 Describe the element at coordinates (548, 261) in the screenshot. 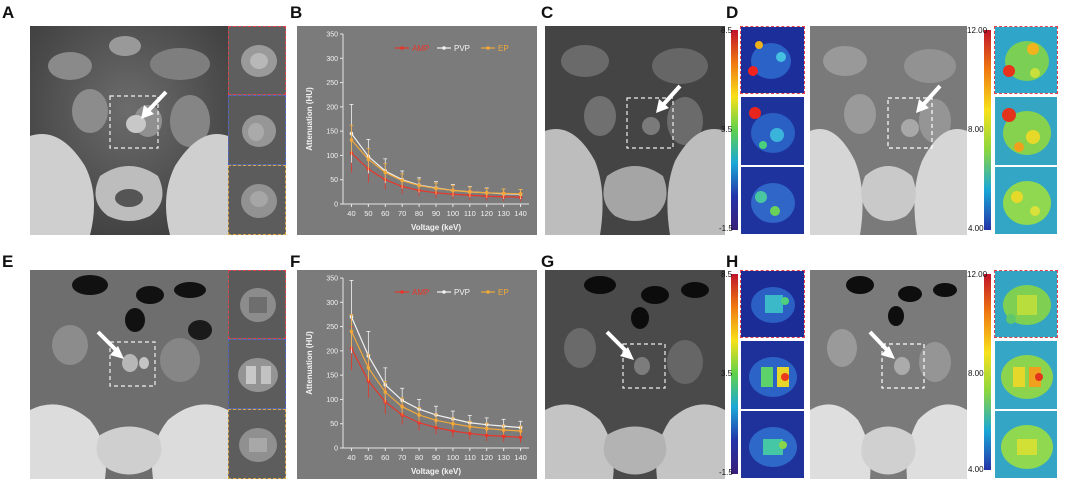

I see `panel-label-g: G` at that location.